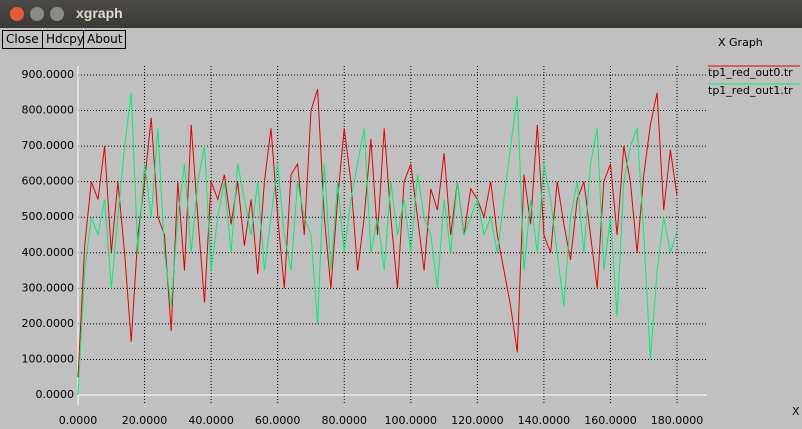 The image size is (802, 429). I want to click on x-axis-label: X, so click(796, 411).